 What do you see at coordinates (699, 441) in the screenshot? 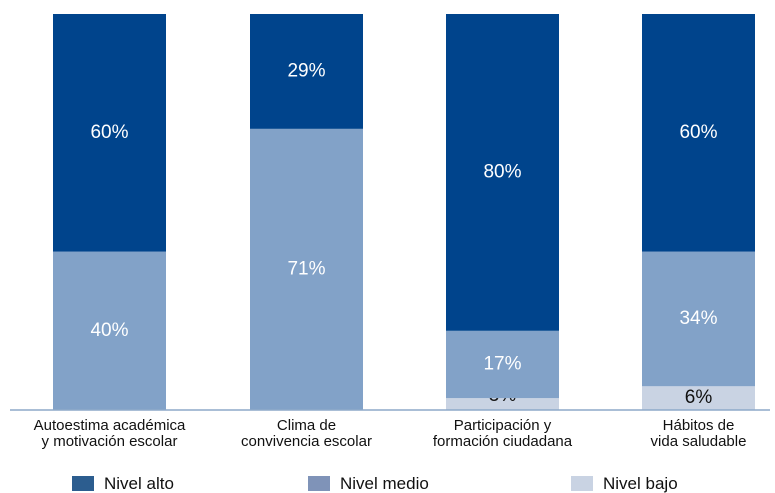
I see `category-label: vida saludable` at bounding box center [699, 441].